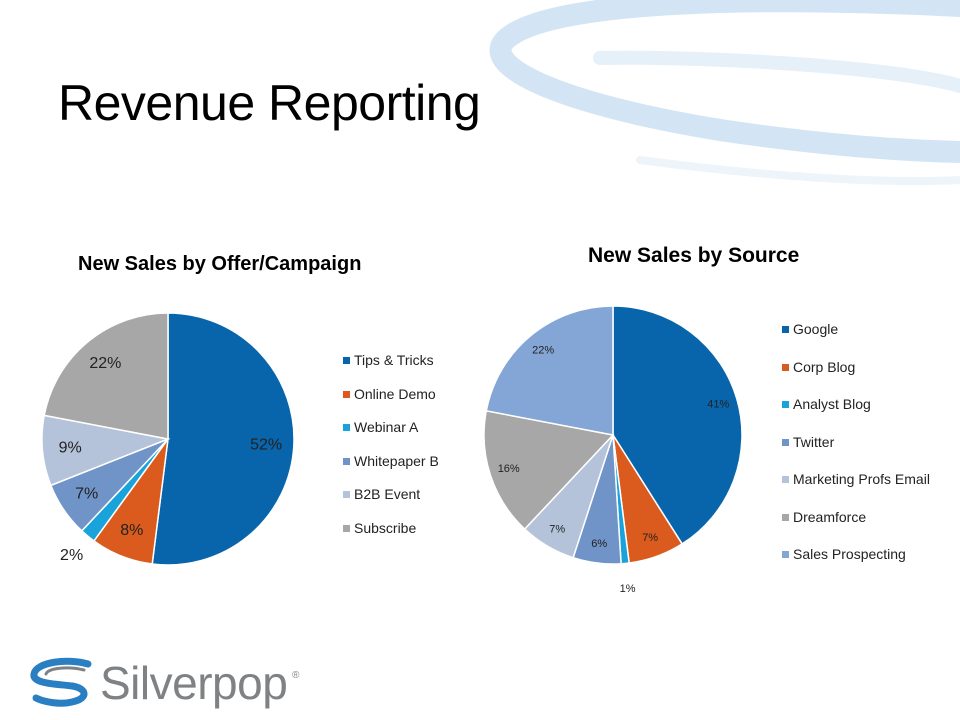 This screenshot has height=720, width=960. I want to click on silverpop-logo: Silverpop ®, so click(178, 683).